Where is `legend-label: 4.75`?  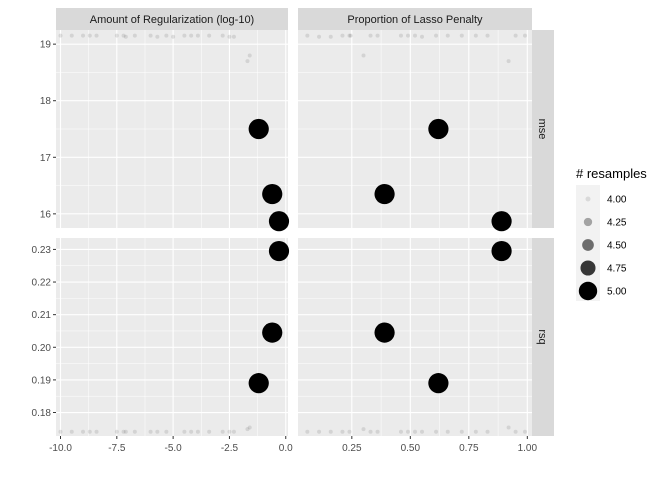 legend-label: 4.75 is located at coordinates (617, 269).